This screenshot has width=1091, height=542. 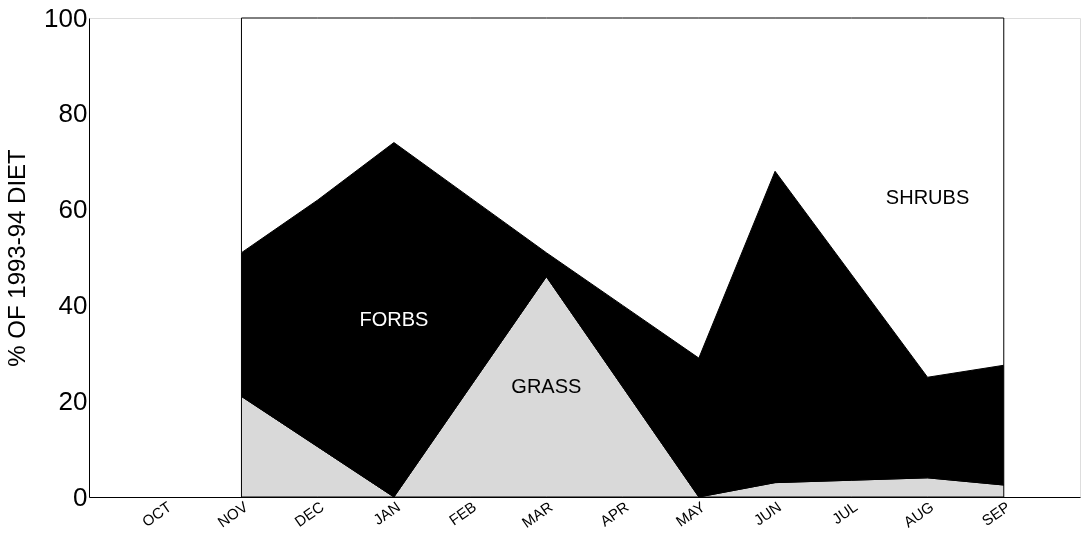 I want to click on y-tick-label: 40, so click(x=73, y=304).